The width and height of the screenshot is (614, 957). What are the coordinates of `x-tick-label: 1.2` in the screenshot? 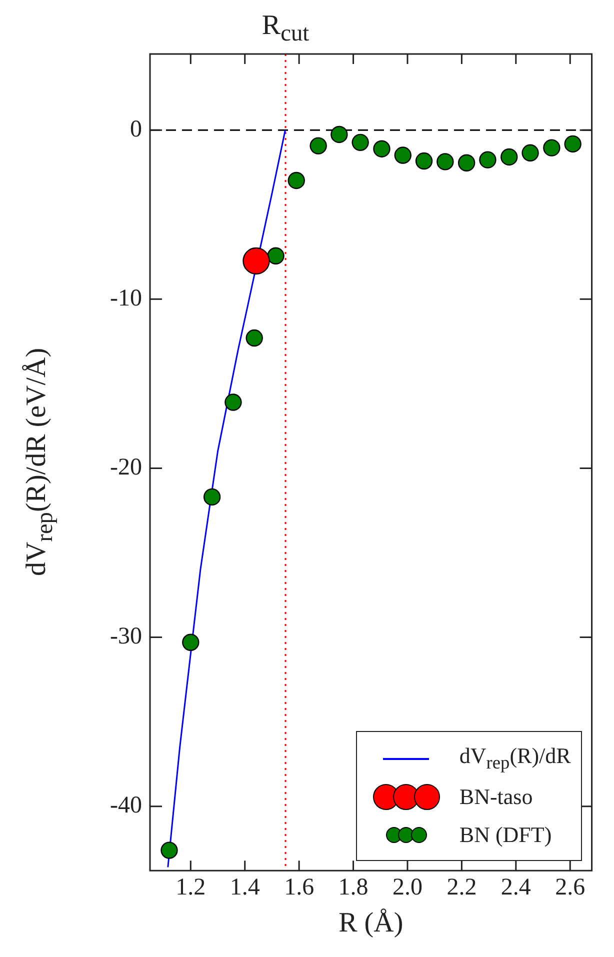 It's located at (191, 887).